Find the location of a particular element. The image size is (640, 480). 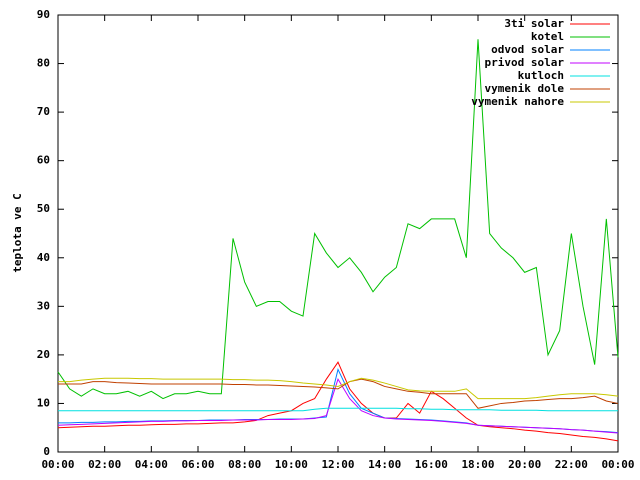

legend-label: vymenik nahore is located at coordinates (517, 101).